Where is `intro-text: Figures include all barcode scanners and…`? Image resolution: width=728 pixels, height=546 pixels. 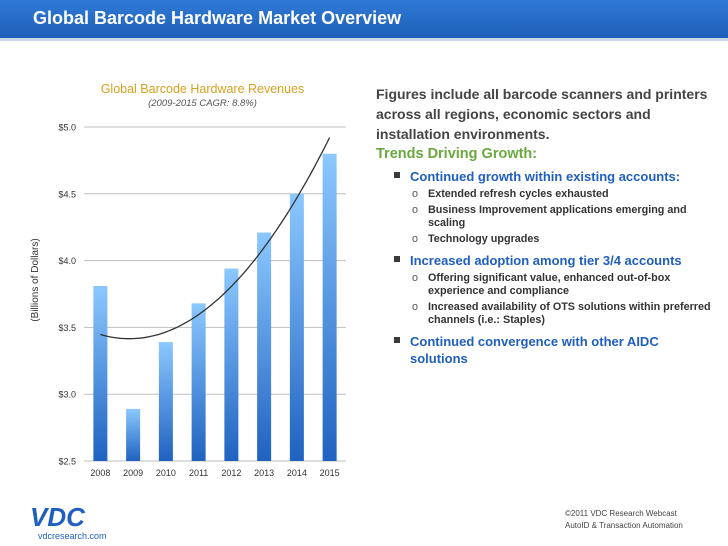
intro-text: Figures include all barcode scanners and… is located at coordinates (542, 114).